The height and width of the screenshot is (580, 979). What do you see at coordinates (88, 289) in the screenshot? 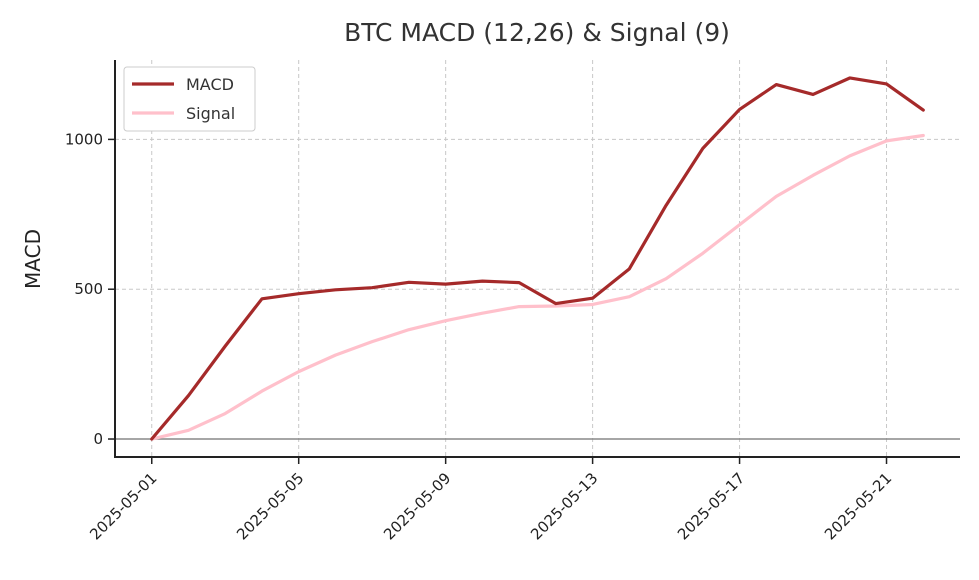
I see `y-tick-label: 500` at bounding box center [88, 289].